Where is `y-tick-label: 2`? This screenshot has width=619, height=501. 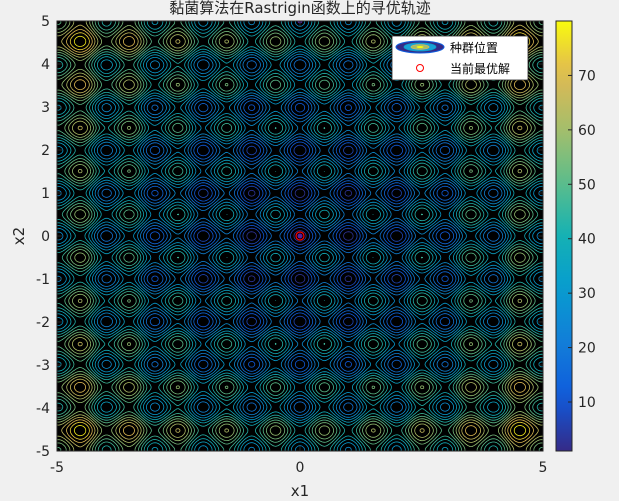
y-tick-label: 2 is located at coordinates (45, 151).